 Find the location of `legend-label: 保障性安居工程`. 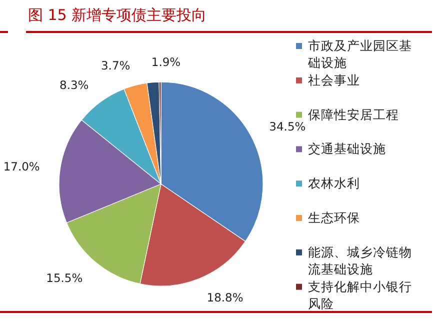

legend-label: 保障性安居工程 is located at coordinates (353, 114).